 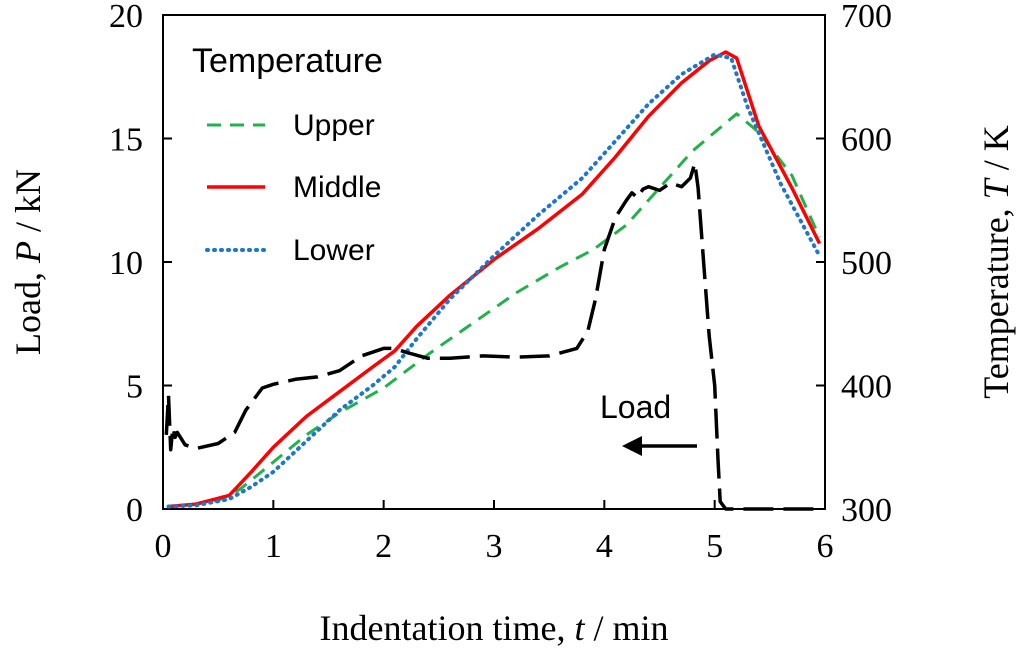 I want to click on y-left-axis-ticks: 0 5 10 15 20, so click(x=140, y=264).